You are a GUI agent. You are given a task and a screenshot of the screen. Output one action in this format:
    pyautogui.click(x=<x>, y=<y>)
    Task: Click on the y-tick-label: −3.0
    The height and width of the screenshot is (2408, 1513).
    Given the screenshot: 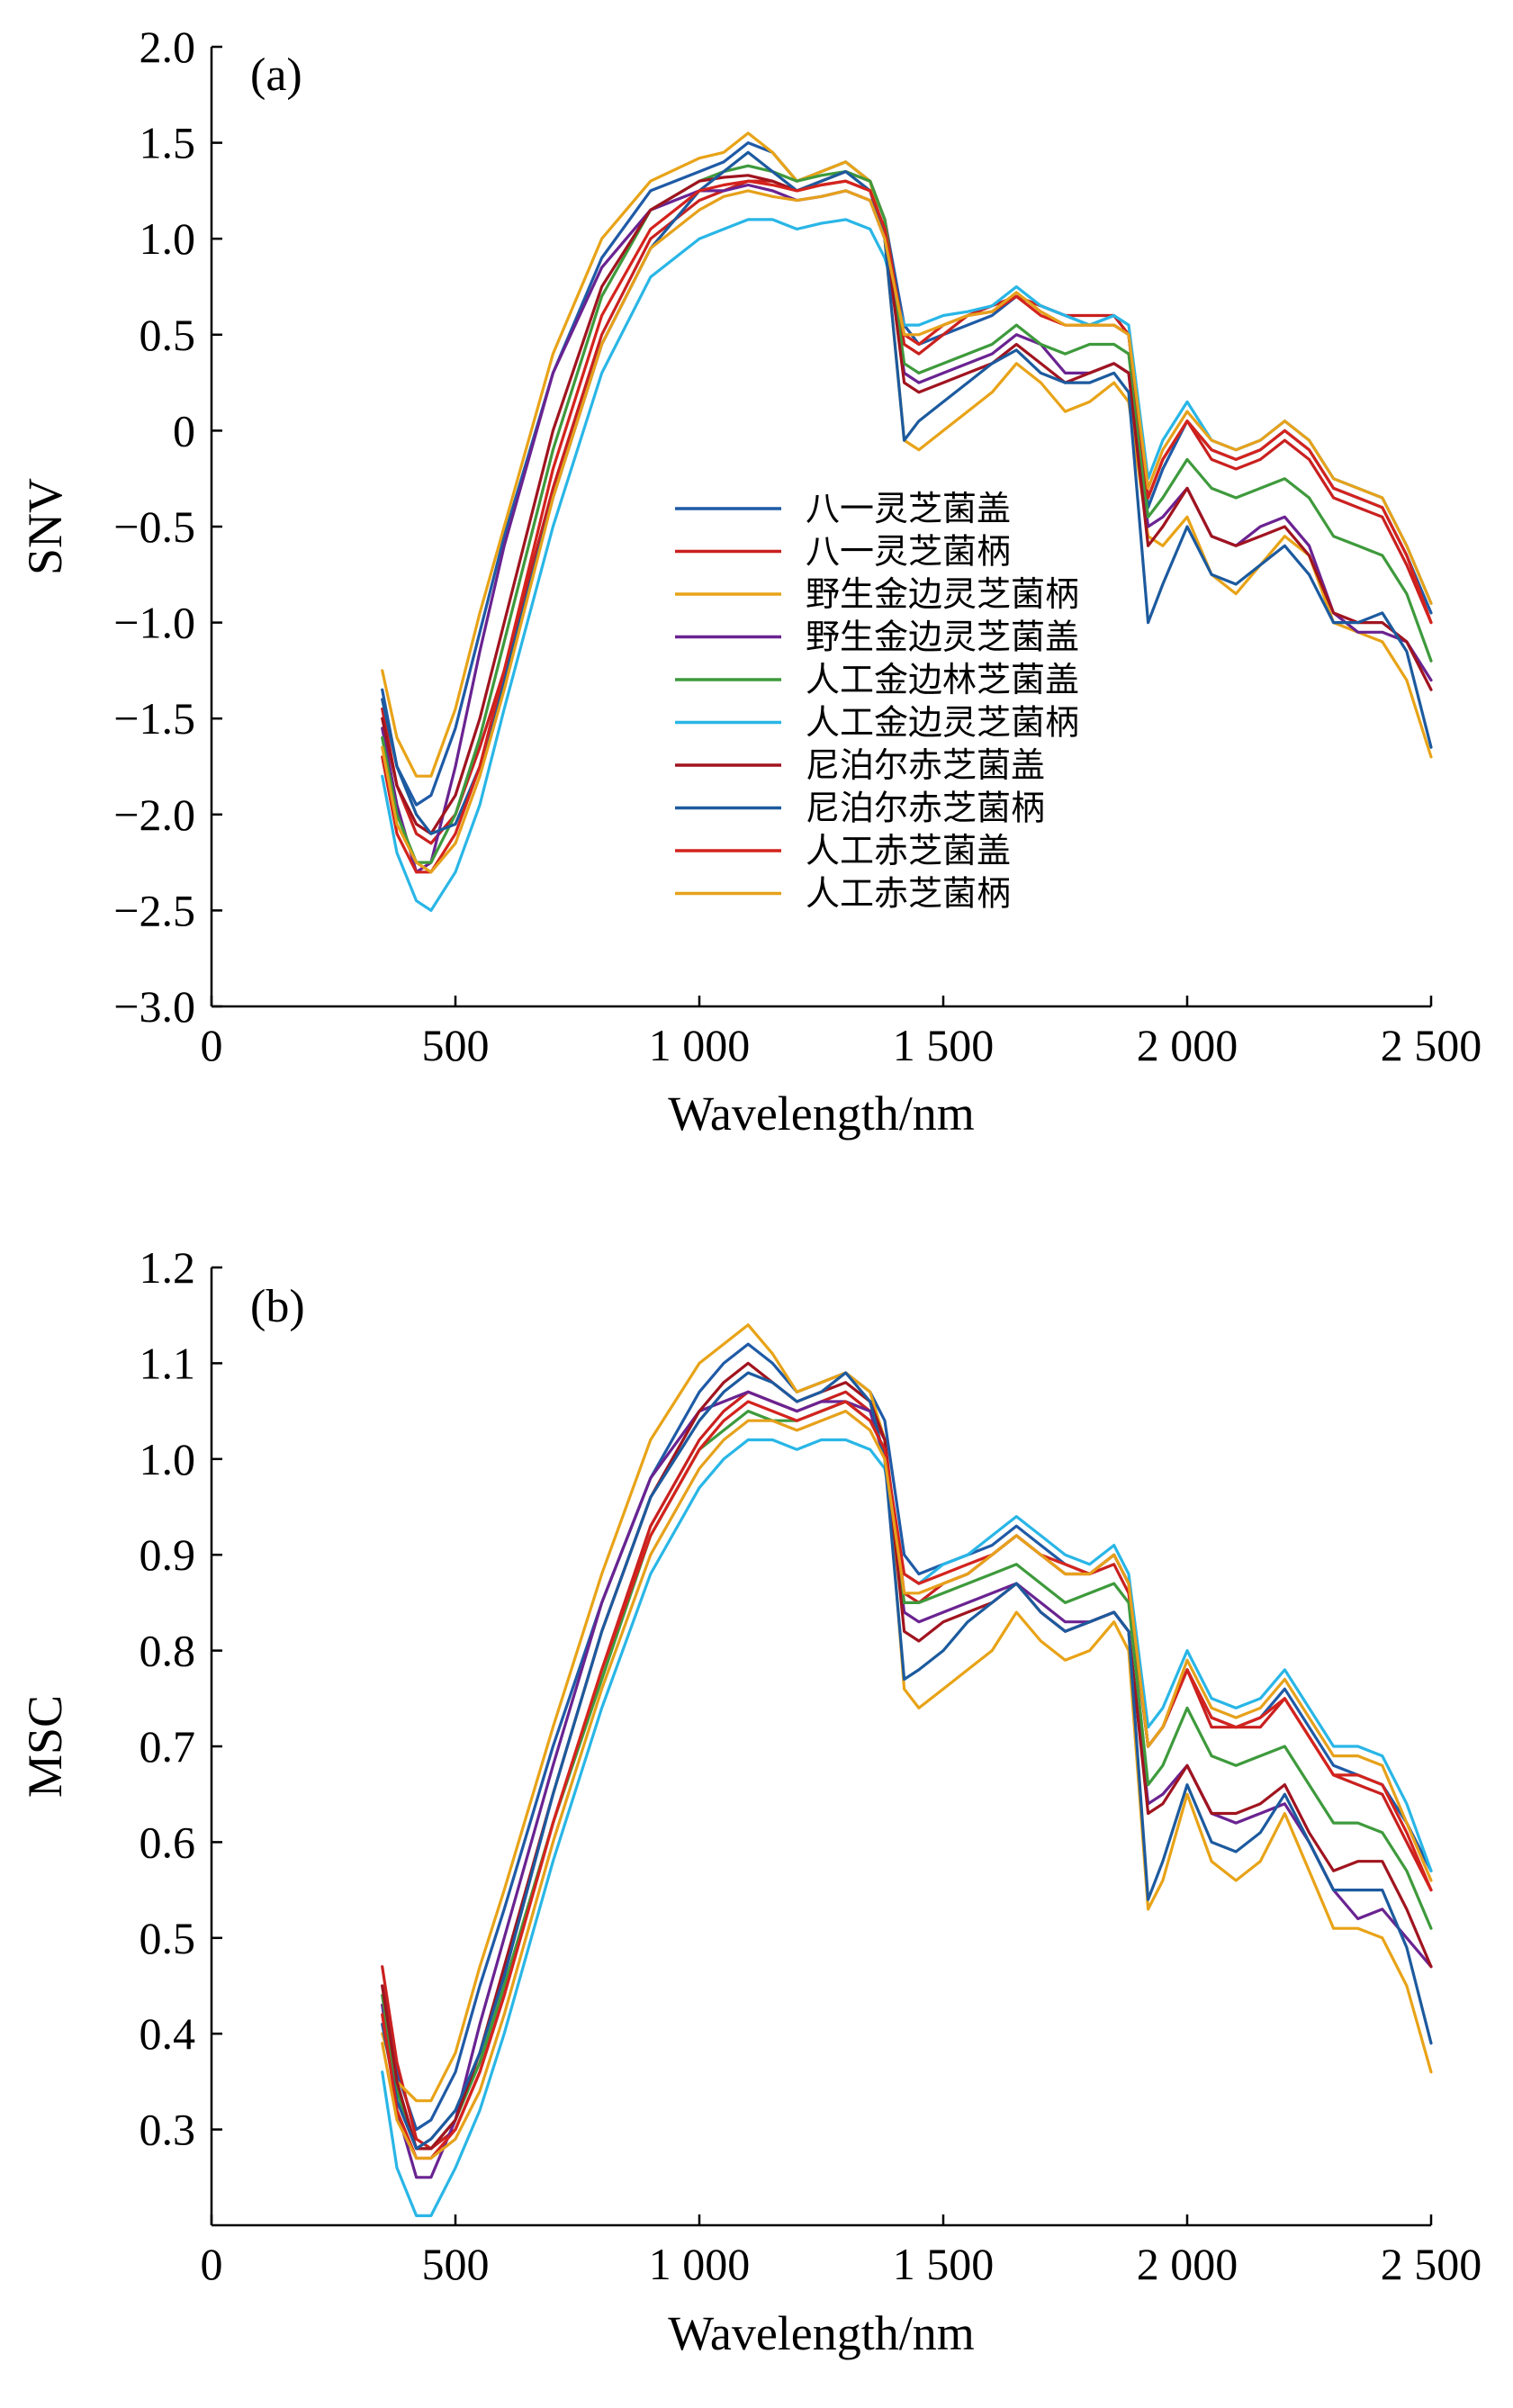 What is the action you would take?
    pyautogui.click(x=154, y=1006)
    